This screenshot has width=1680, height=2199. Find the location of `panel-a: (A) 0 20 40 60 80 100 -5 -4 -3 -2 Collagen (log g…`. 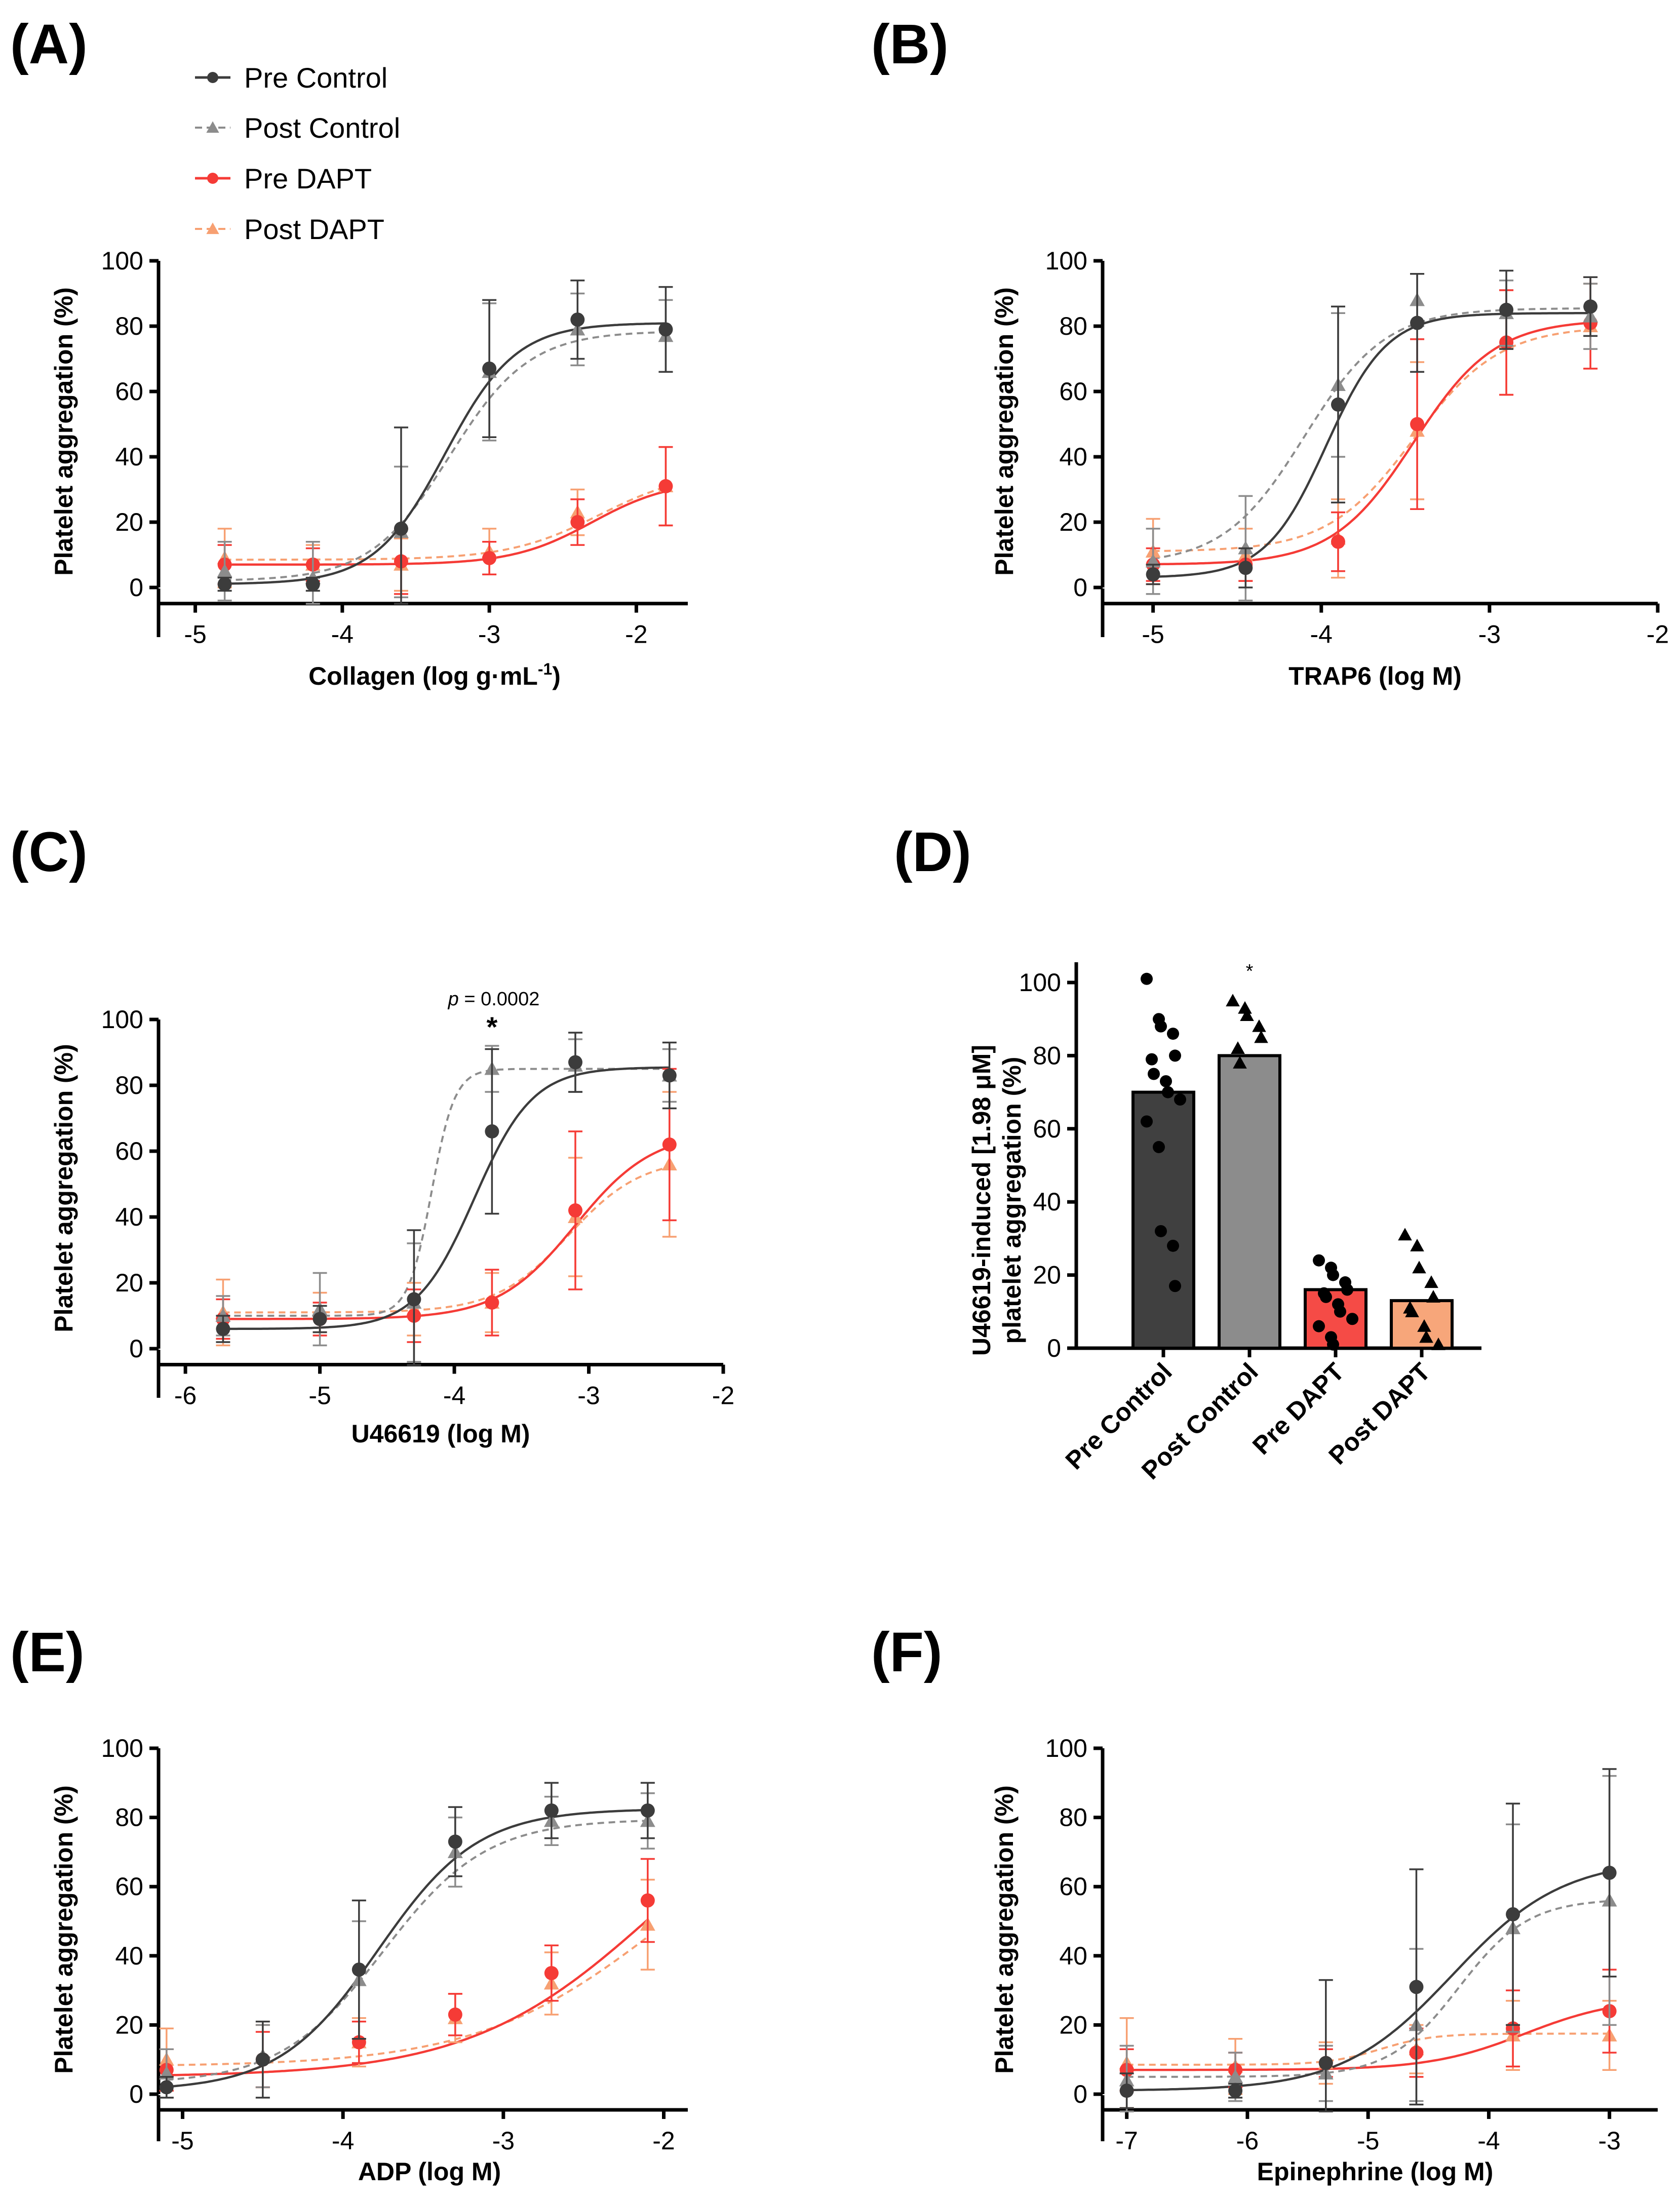

panel-a: (A) 0 20 40 60 80 100 -5 -4 -3 -2 Collagen (log g… is located at coordinates (349, 352).